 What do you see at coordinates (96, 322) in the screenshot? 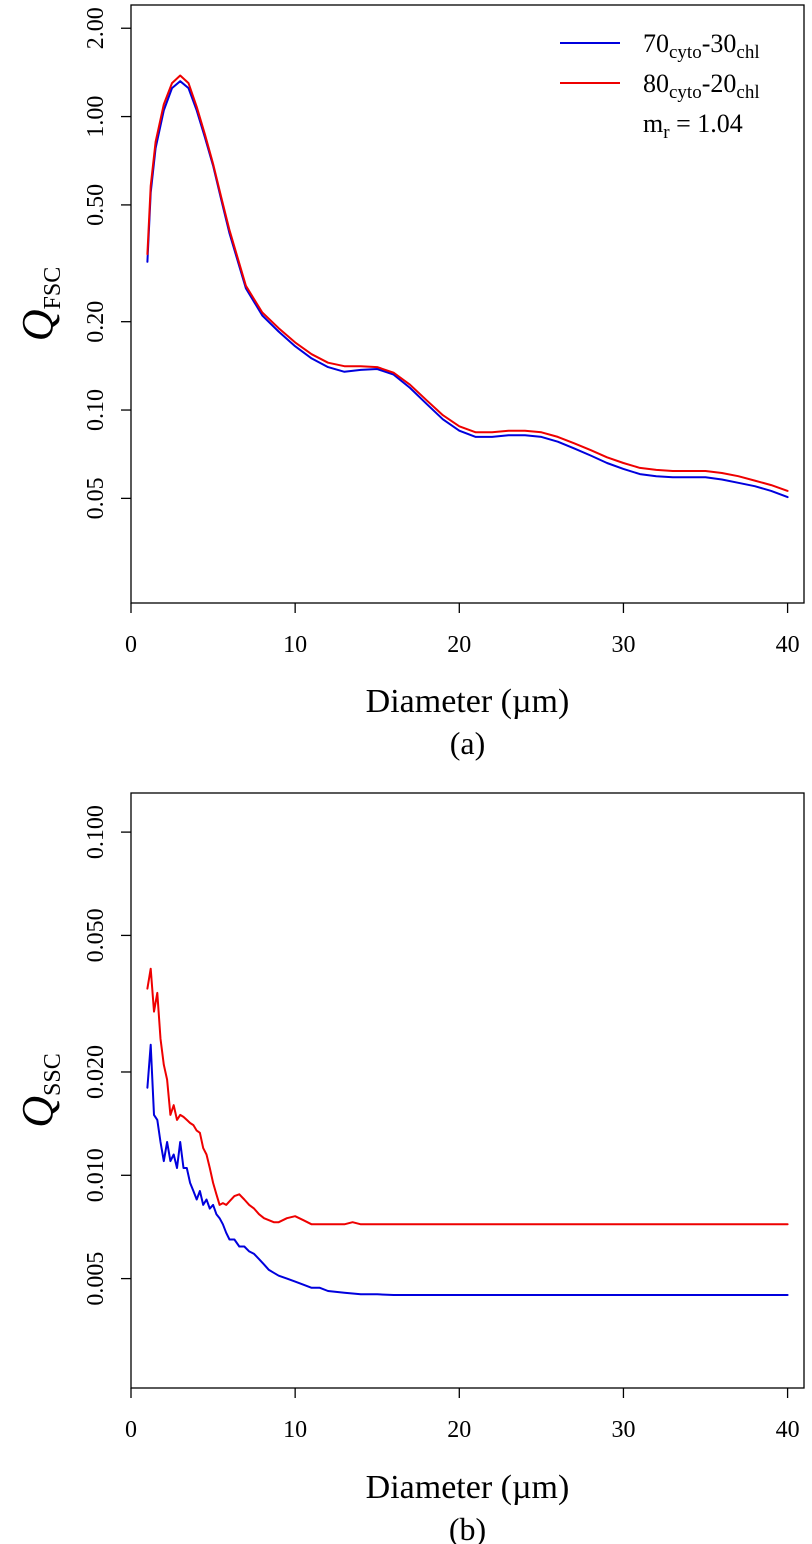
I see `y-tick-label: 0.20` at bounding box center [96, 322].